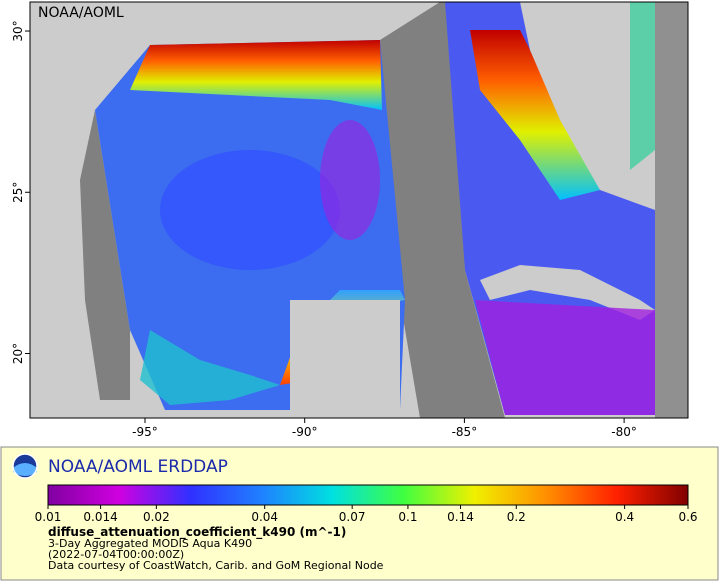  What do you see at coordinates (150, 543) in the screenshot?
I see `info-line: 3-Day Aggregated MODIS Aqua K490` at bounding box center [150, 543].